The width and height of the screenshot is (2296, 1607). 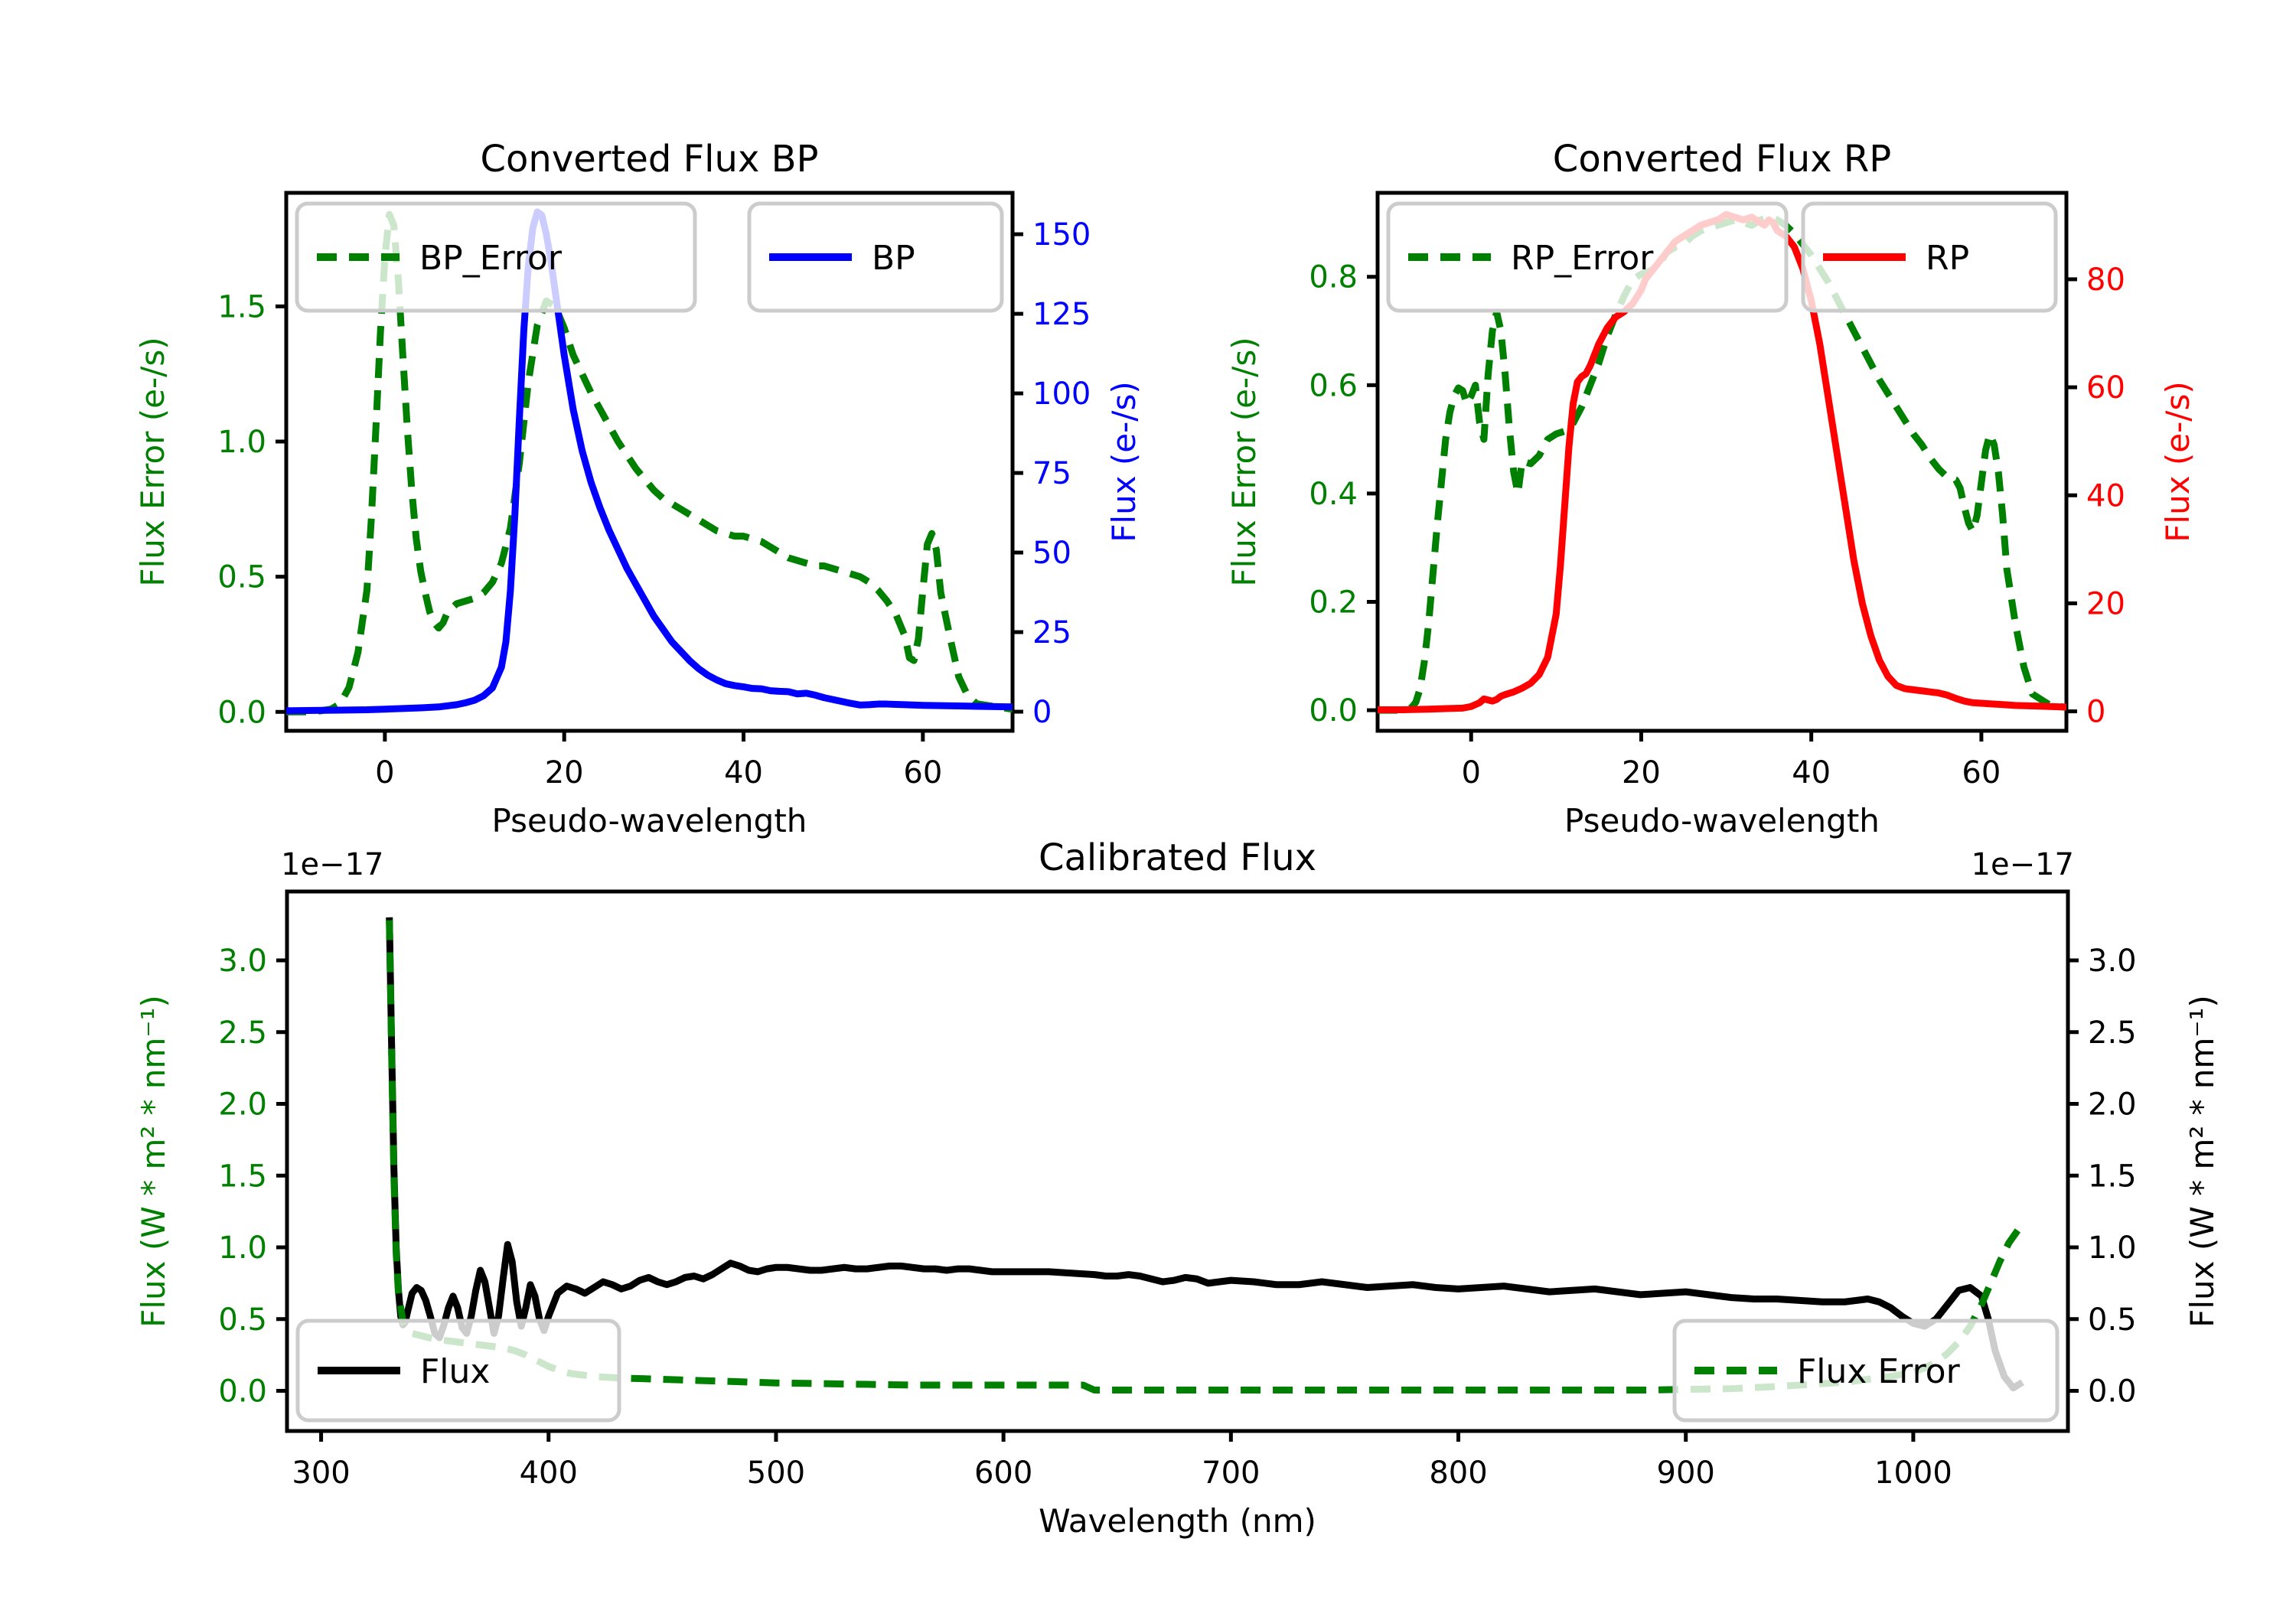 I want to click on xaxis-label-calibrated: Wavelength (nm), so click(x=1177, y=1521).